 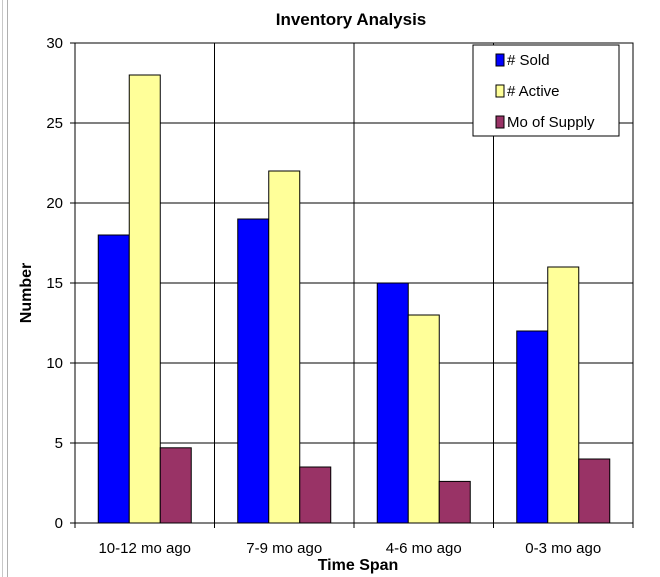 I want to click on x-tick-label-3: 0-3 mo ago, so click(x=563, y=548).